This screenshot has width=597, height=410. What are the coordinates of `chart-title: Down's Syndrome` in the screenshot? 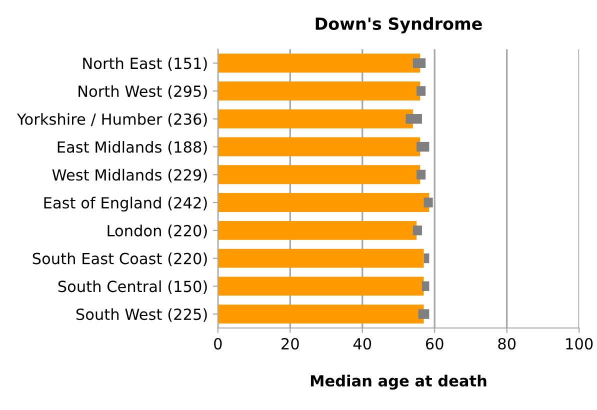 It's located at (399, 25).